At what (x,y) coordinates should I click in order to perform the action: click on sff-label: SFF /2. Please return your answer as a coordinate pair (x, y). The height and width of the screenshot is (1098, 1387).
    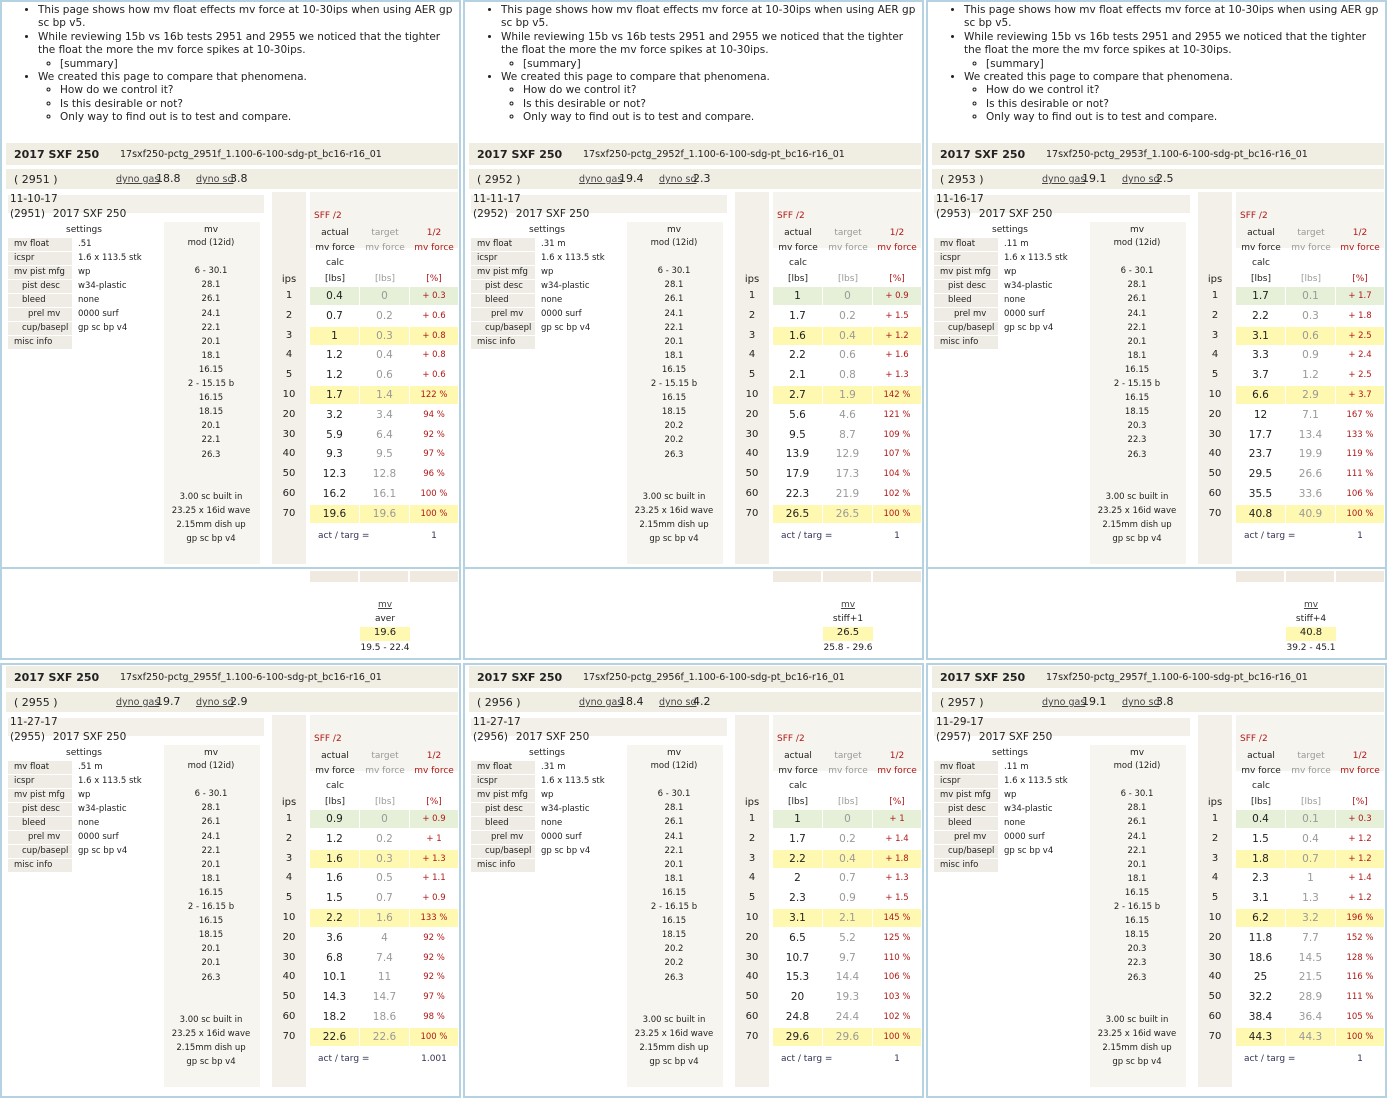
    Looking at the image, I should click on (328, 216).